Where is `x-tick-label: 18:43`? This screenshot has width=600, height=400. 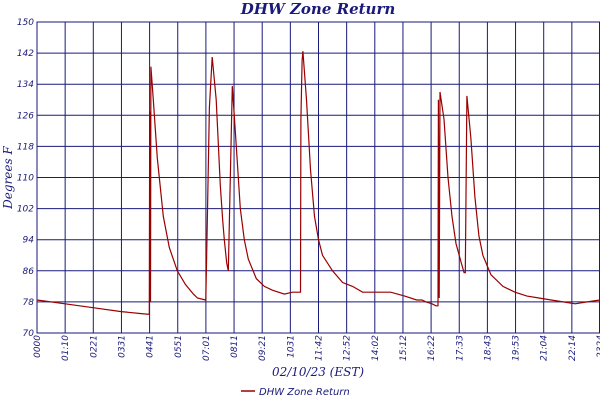 x-tick-label: 18:43 is located at coordinates (488, 348).